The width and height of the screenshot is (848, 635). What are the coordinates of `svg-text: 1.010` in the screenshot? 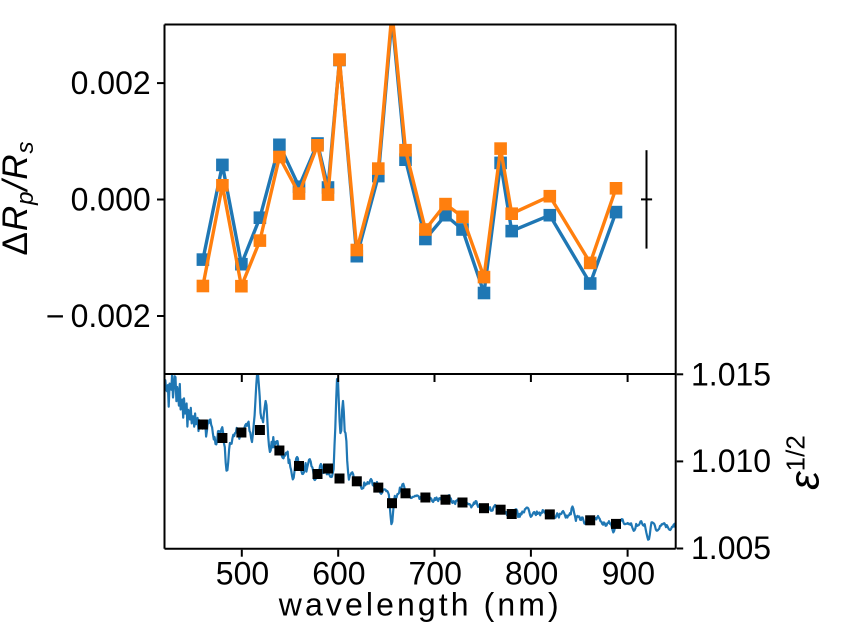 It's located at (731, 461).